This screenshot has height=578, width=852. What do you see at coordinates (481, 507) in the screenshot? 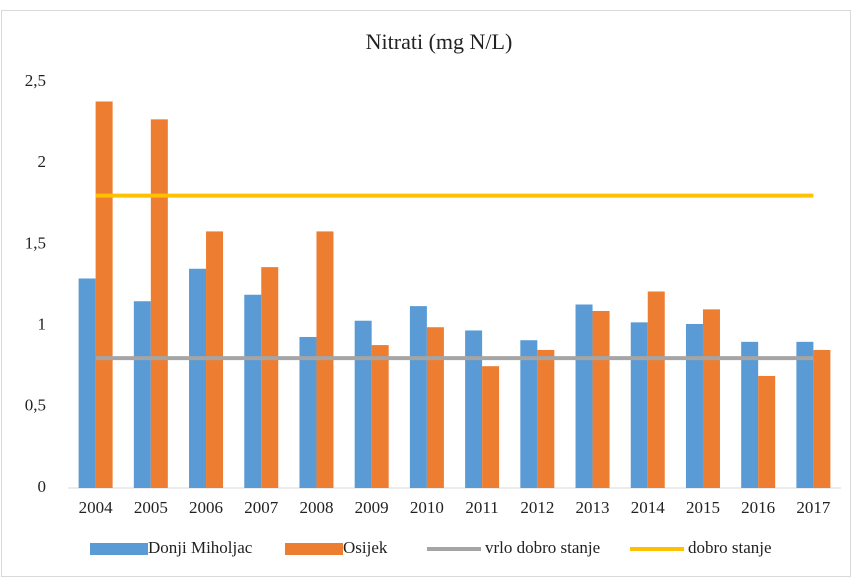
I see `x-tick-label: 2011` at bounding box center [481, 507].